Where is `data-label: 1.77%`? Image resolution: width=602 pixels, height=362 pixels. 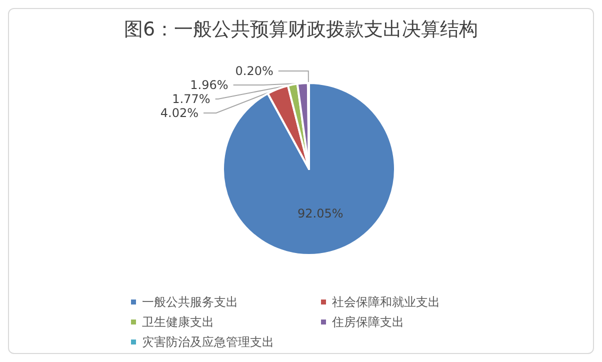
data-label: 1.77% is located at coordinates (191, 99).